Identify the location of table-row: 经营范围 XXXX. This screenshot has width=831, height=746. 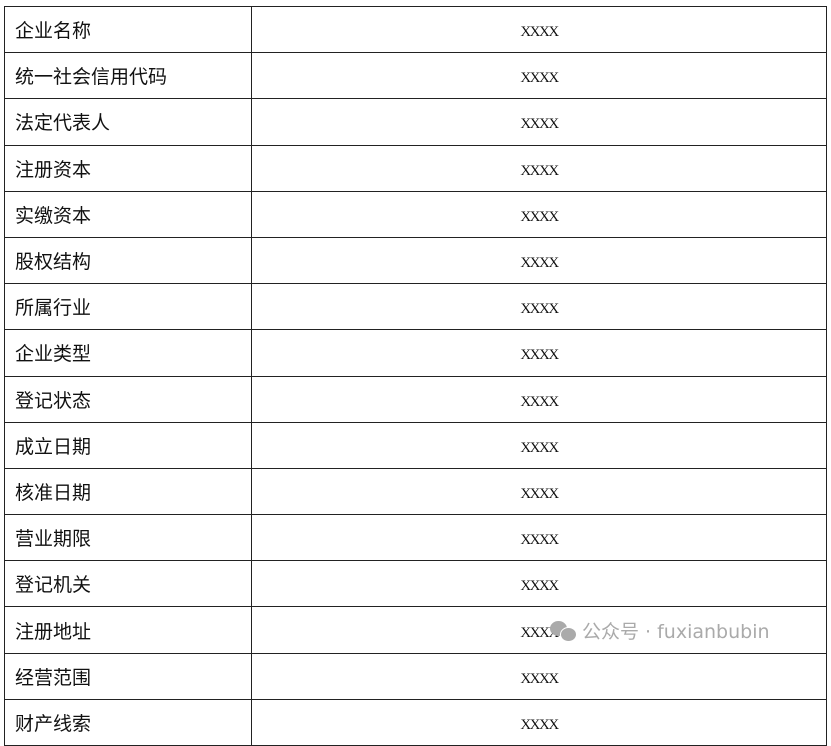
(415, 676).